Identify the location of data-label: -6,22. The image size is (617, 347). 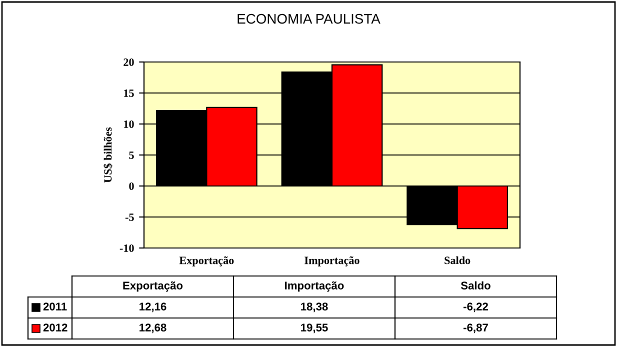
(476, 307).